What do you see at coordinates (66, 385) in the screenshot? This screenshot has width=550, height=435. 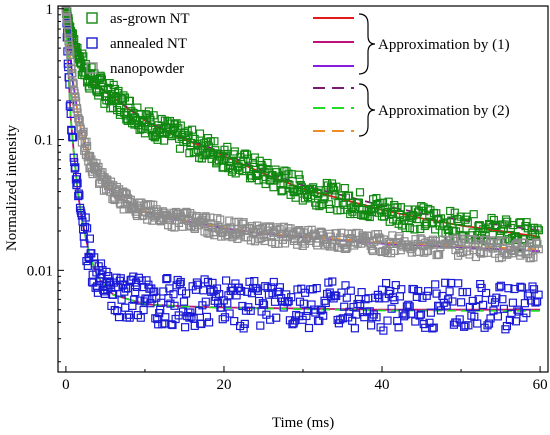 I see `x-tick-label: 0` at bounding box center [66, 385].